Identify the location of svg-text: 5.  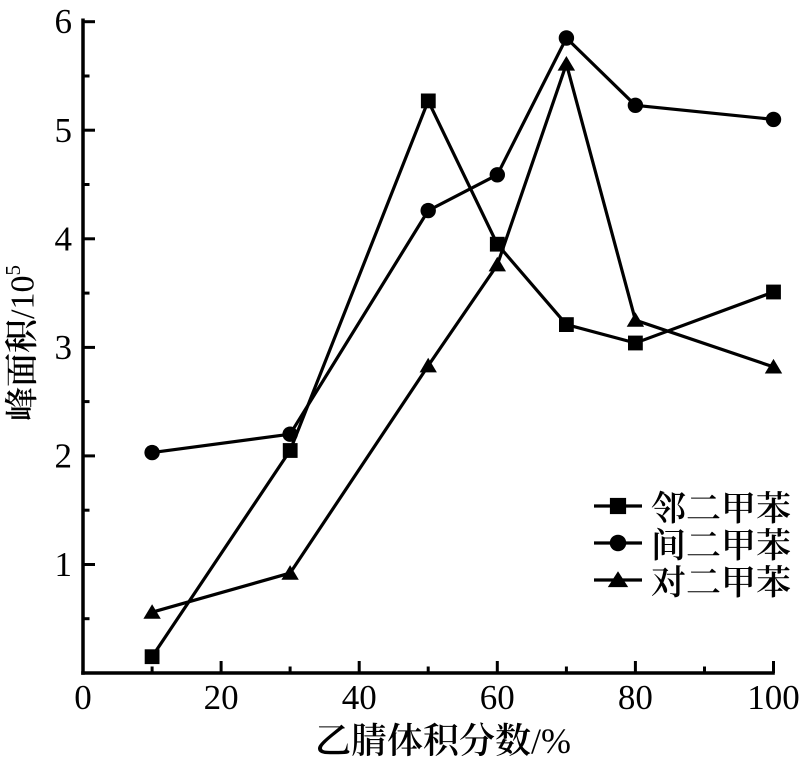
(64, 130).